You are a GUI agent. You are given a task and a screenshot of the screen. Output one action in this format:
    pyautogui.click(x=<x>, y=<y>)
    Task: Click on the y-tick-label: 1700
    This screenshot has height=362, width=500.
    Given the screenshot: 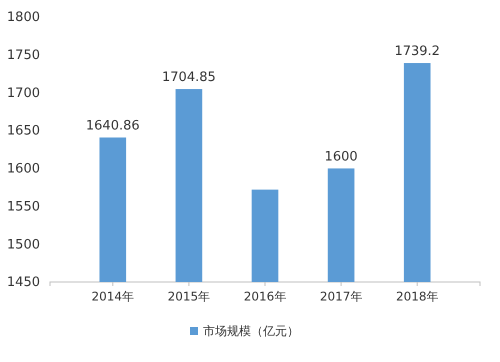 What is the action you would take?
    pyautogui.click(x=23, y=93)
    